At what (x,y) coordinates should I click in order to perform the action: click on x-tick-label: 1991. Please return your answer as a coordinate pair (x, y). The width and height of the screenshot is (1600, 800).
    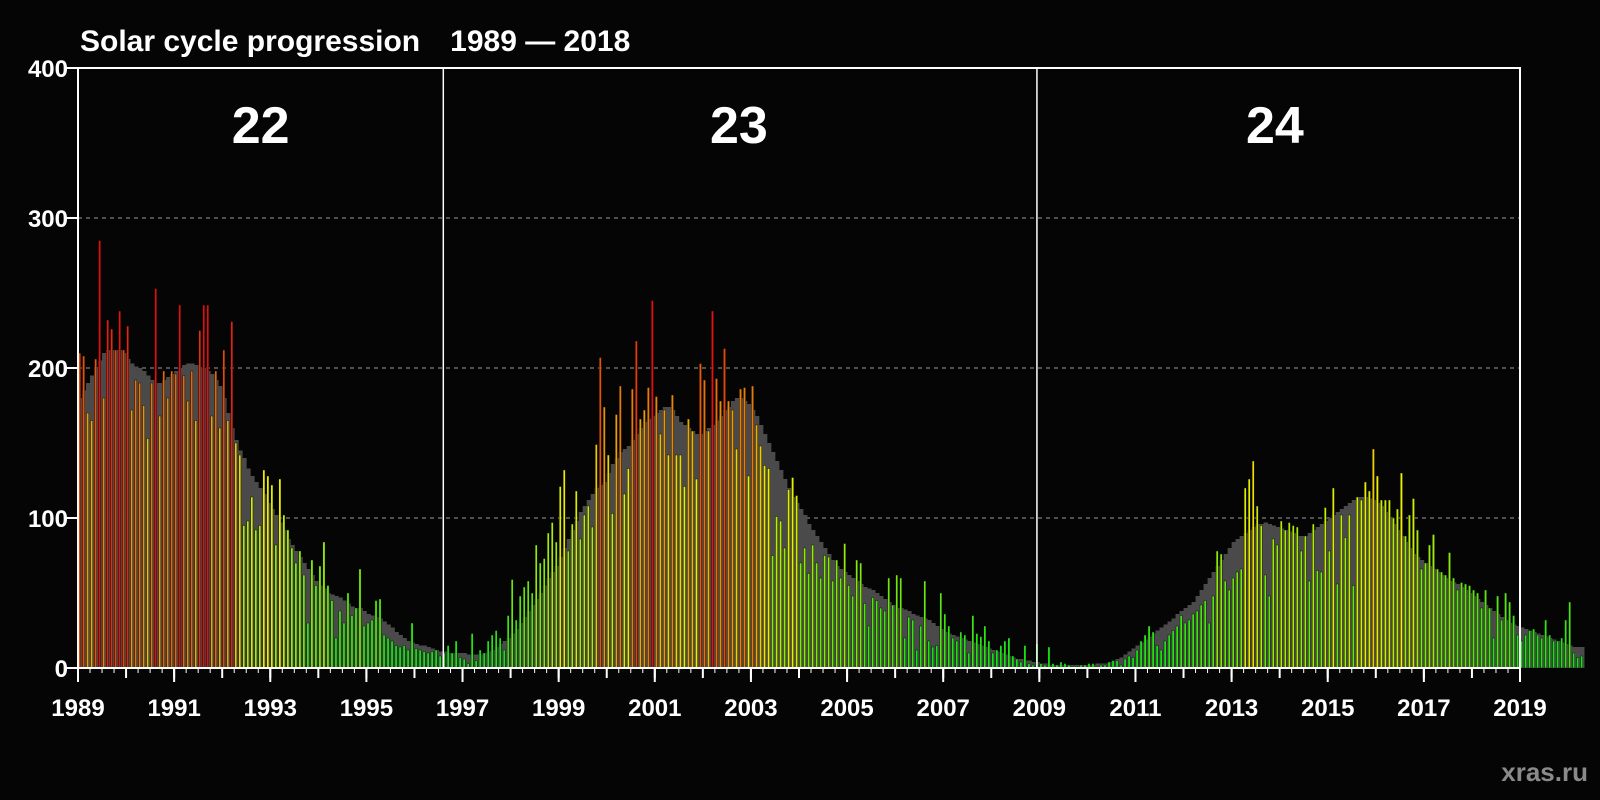
    Looking at the image, I should click on (173, 708).